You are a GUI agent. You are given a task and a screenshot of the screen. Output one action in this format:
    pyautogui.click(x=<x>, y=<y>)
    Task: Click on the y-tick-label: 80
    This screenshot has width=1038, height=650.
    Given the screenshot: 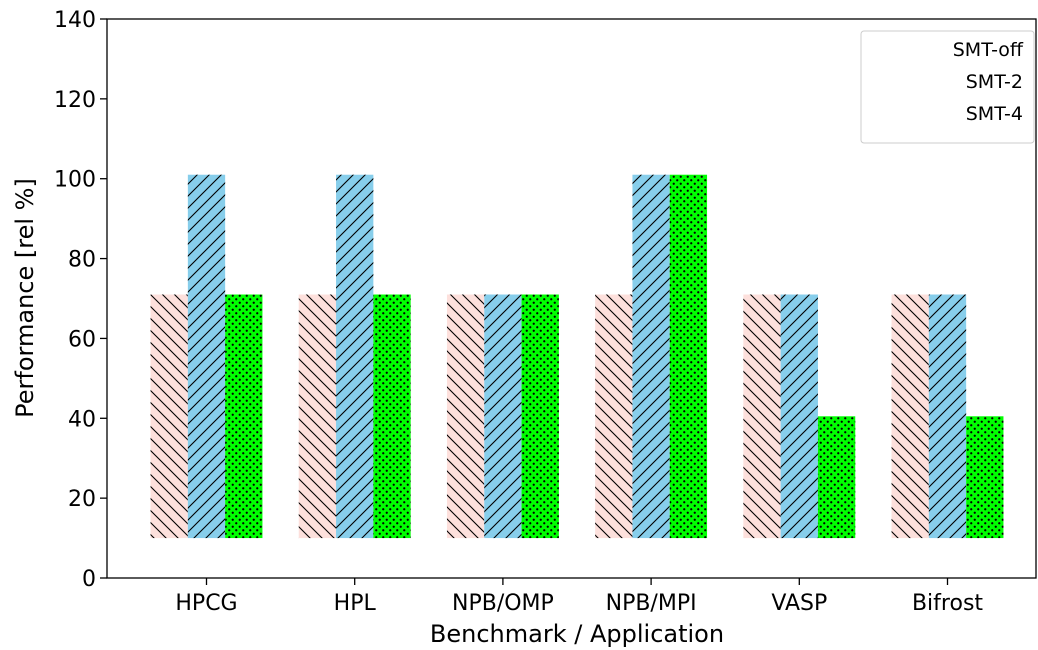 What is the action you would take?
    pyautogui.click(x=82, y=260)
    